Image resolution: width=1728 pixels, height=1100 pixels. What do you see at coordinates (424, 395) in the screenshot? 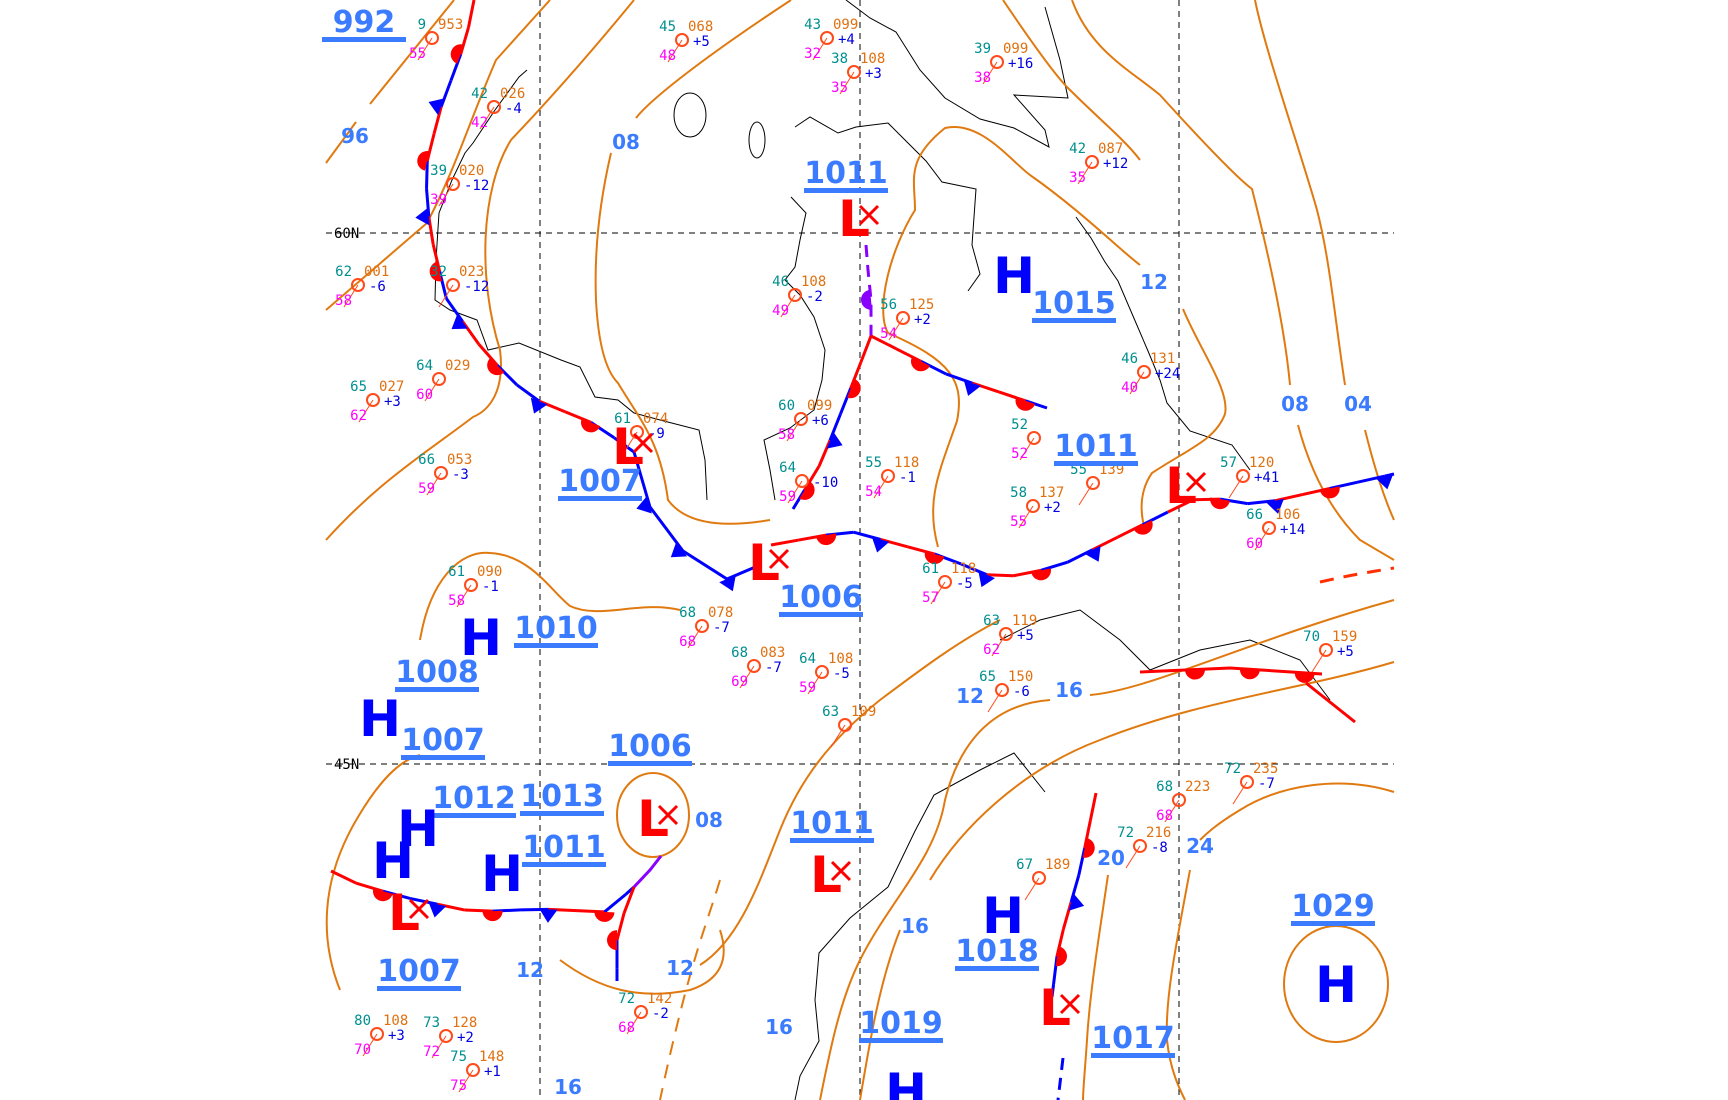
I see `station-dewpoint: 60` at bounding box center [424, 395].